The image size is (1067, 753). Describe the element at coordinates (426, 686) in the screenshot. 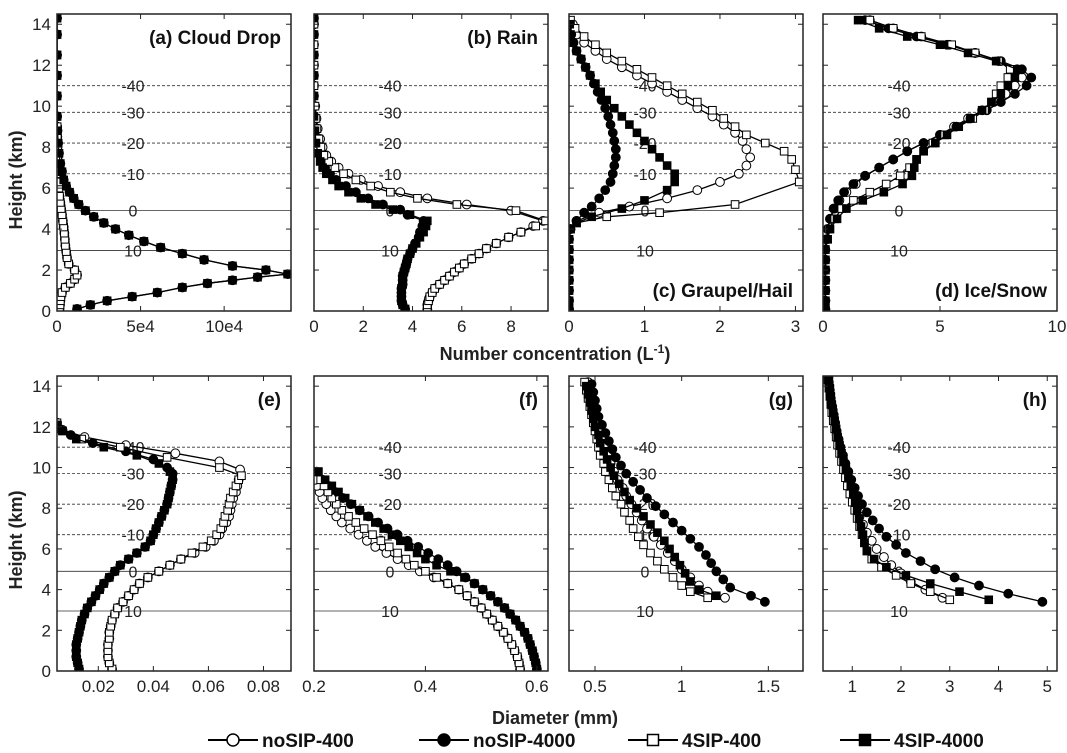

I see `x-tick-label: 0.4` at that location.